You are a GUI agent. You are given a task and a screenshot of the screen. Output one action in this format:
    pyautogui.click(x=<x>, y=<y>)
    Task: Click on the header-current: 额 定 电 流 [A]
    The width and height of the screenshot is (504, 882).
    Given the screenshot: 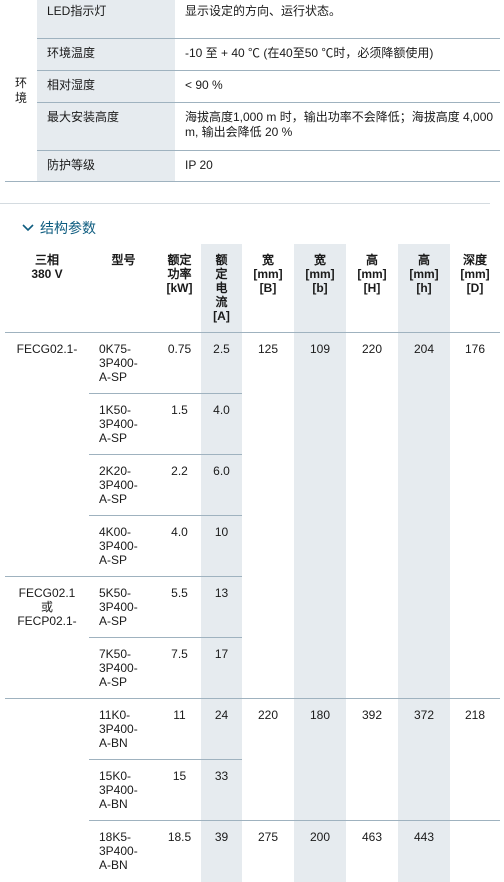 What is the action you would take?
    pyautogui.click(x=221, y=288)
    